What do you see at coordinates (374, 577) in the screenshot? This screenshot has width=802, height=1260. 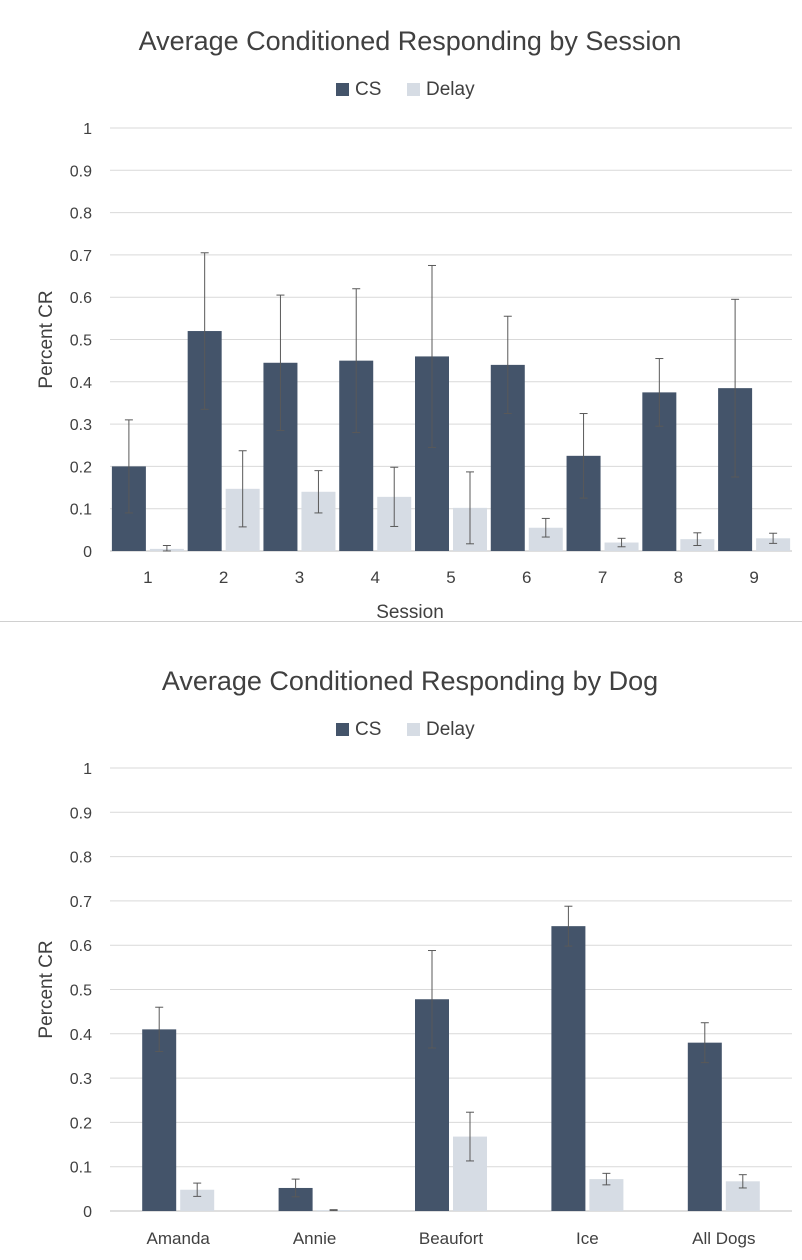 I see `x-tick-label: 4` at bounding box center [374, 577].